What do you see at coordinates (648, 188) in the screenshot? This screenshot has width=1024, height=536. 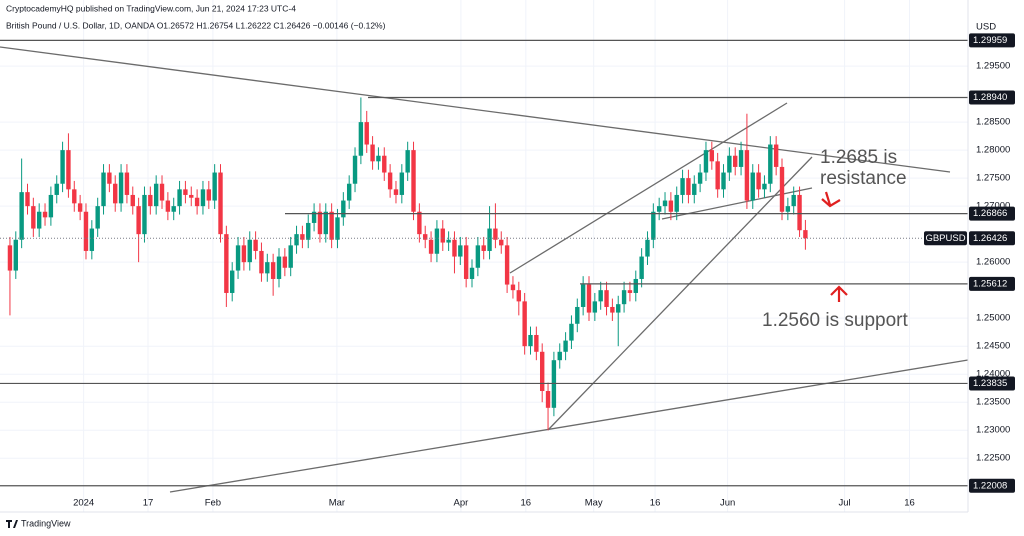 I see `trendline` at bounding box center [648, 188].